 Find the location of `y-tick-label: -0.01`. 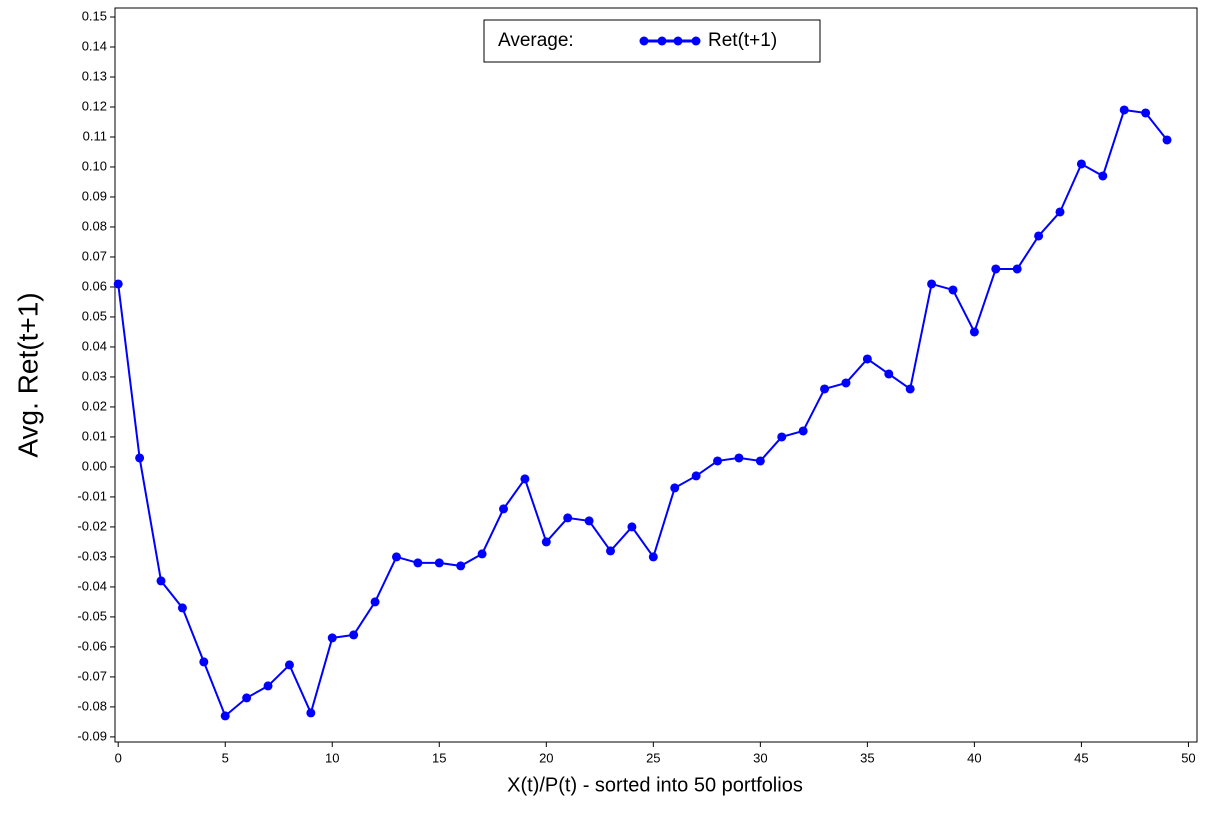

y-tick-label: -0.01 is located at coordinates (92, 495).